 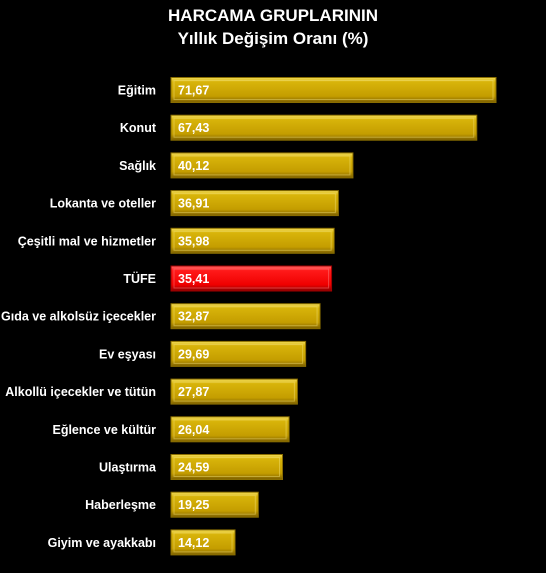 What do you see at coordinates (193, 317) in the screenshot?
I see `value-label: 32,87` at bounding box center [193, 317].